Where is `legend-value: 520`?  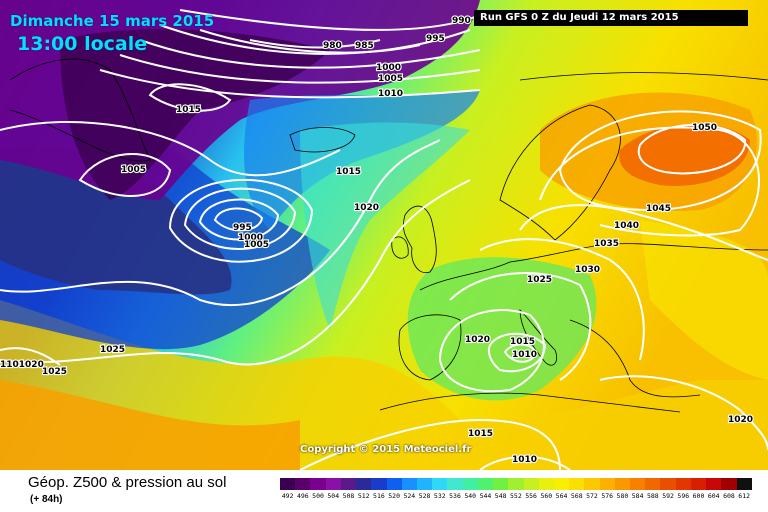
legend-value: 520 is located at coordinates (394, 496).